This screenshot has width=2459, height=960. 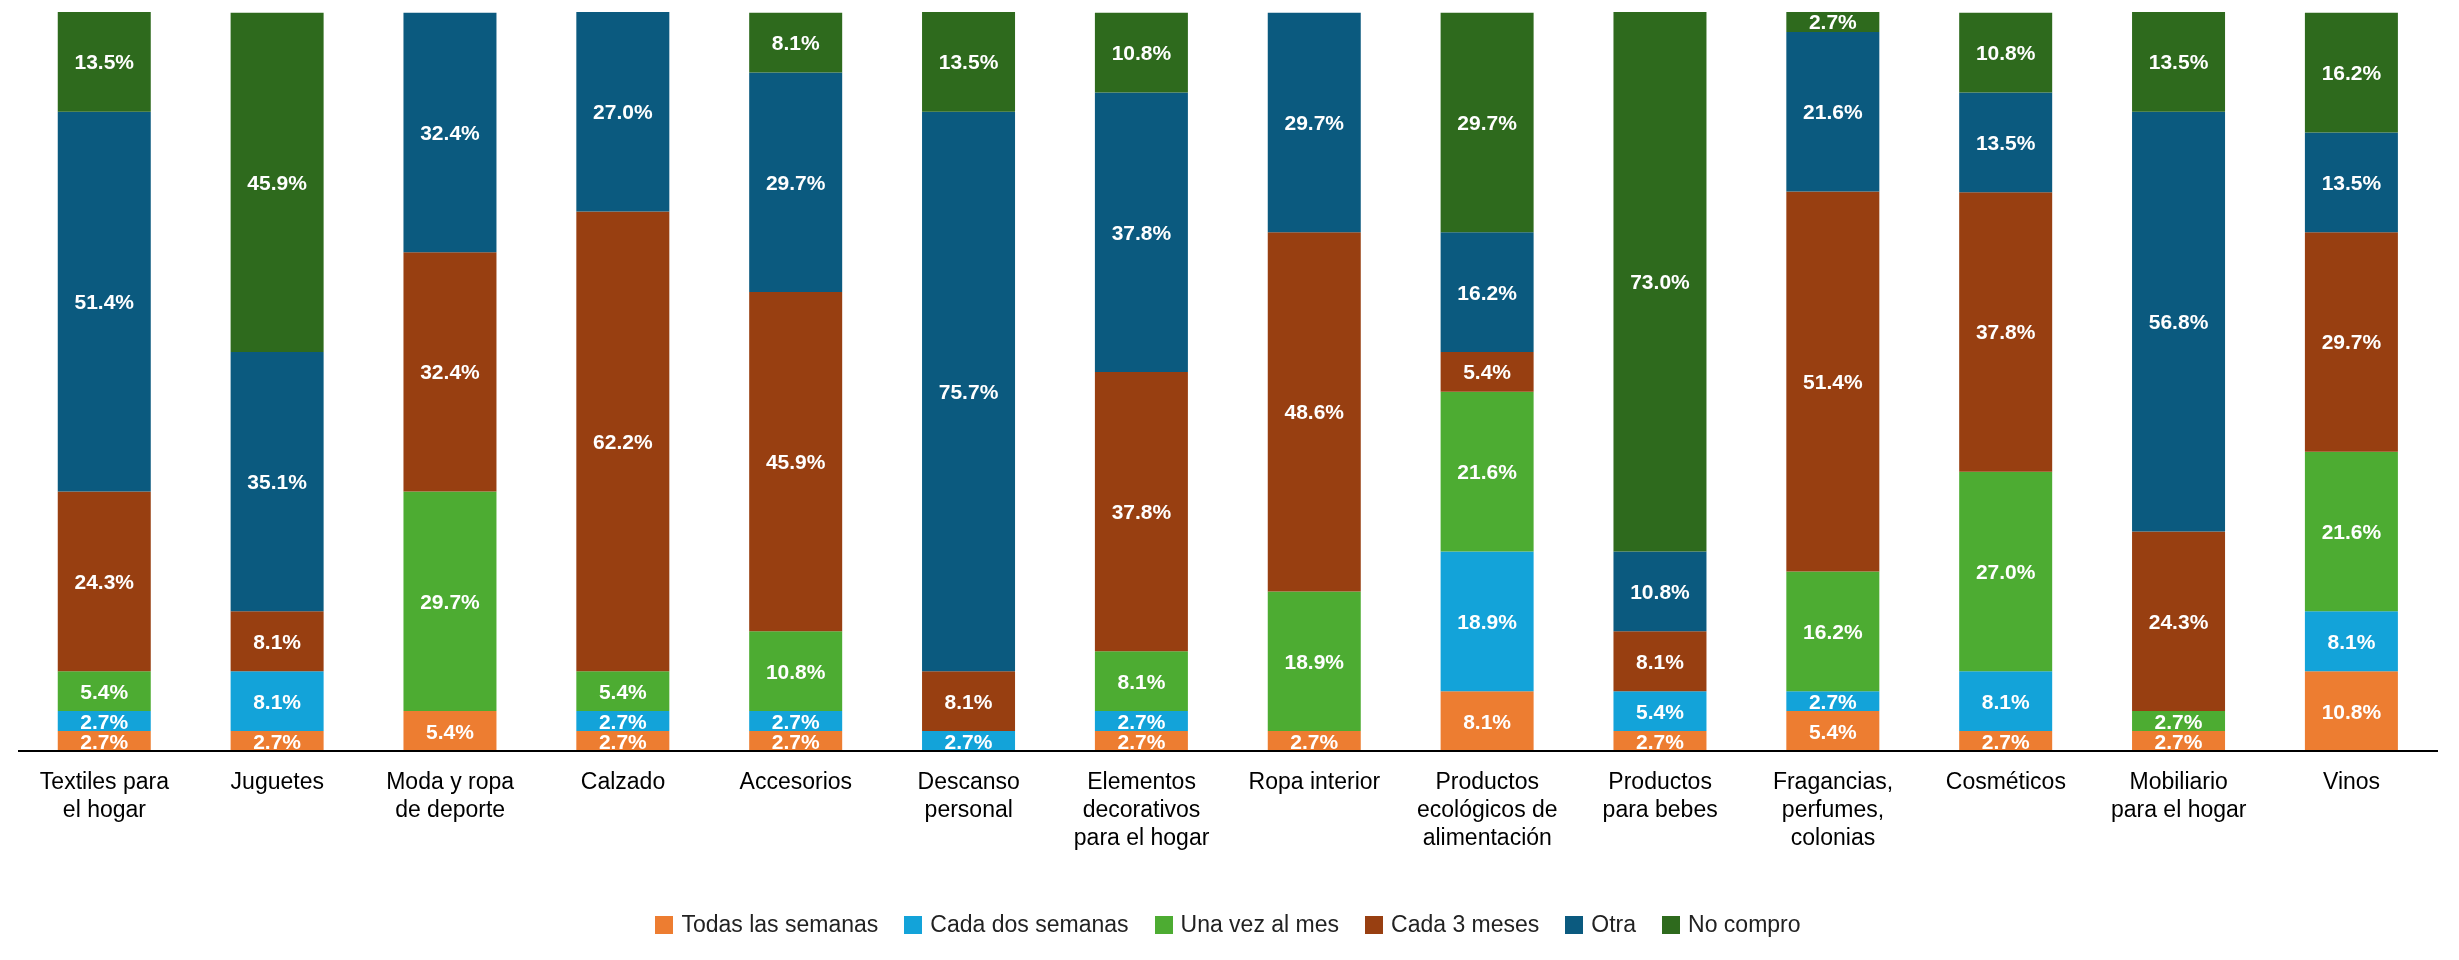 What do you see at coordinates (968, 795) in the screenshot?
I see `x-tick-label: Descanso personal` at bounding box center [968, 795].